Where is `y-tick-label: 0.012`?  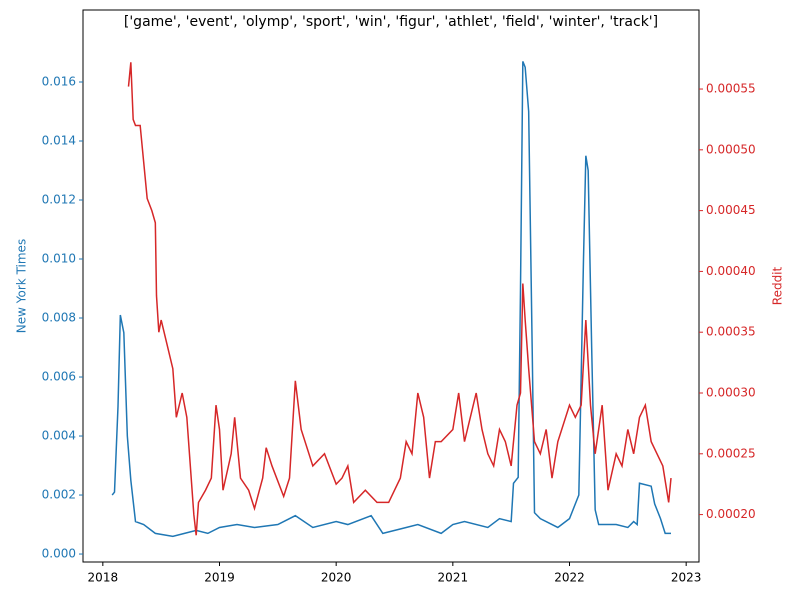
y-tick-label: 0.012 is located at coordinates (59, 199).